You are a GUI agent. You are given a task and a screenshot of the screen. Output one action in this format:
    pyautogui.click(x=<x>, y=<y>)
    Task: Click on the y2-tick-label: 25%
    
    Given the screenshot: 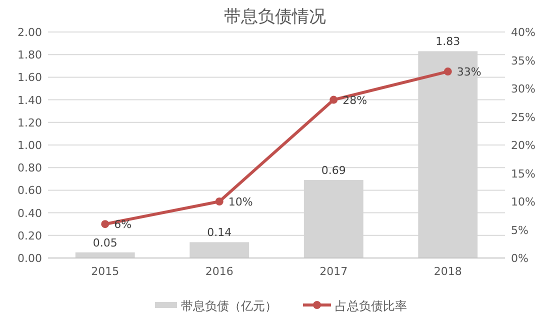 What is the action you would take?
    pyautogui.click(x=523, y=117)
    